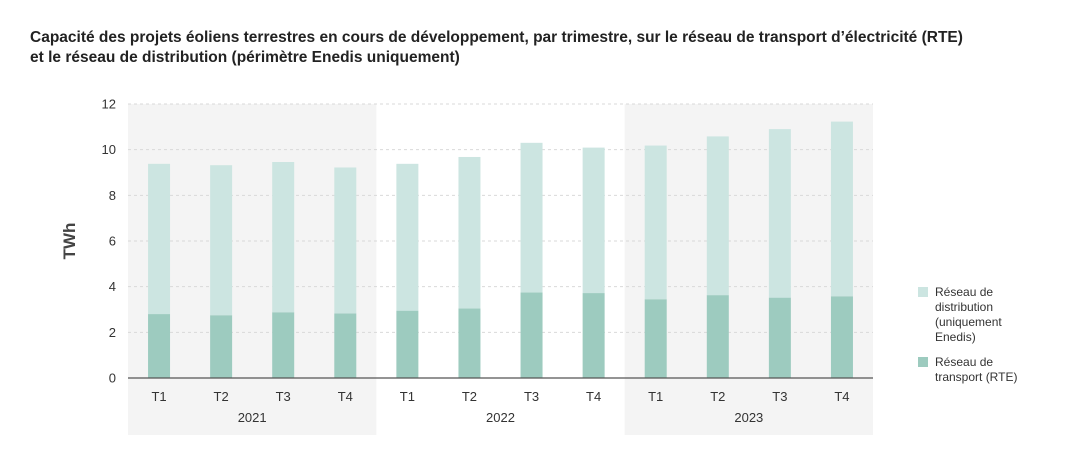 This screenshot has height=467, width=1090. I want to click on year-group-label: 2023, so click(748, 417).